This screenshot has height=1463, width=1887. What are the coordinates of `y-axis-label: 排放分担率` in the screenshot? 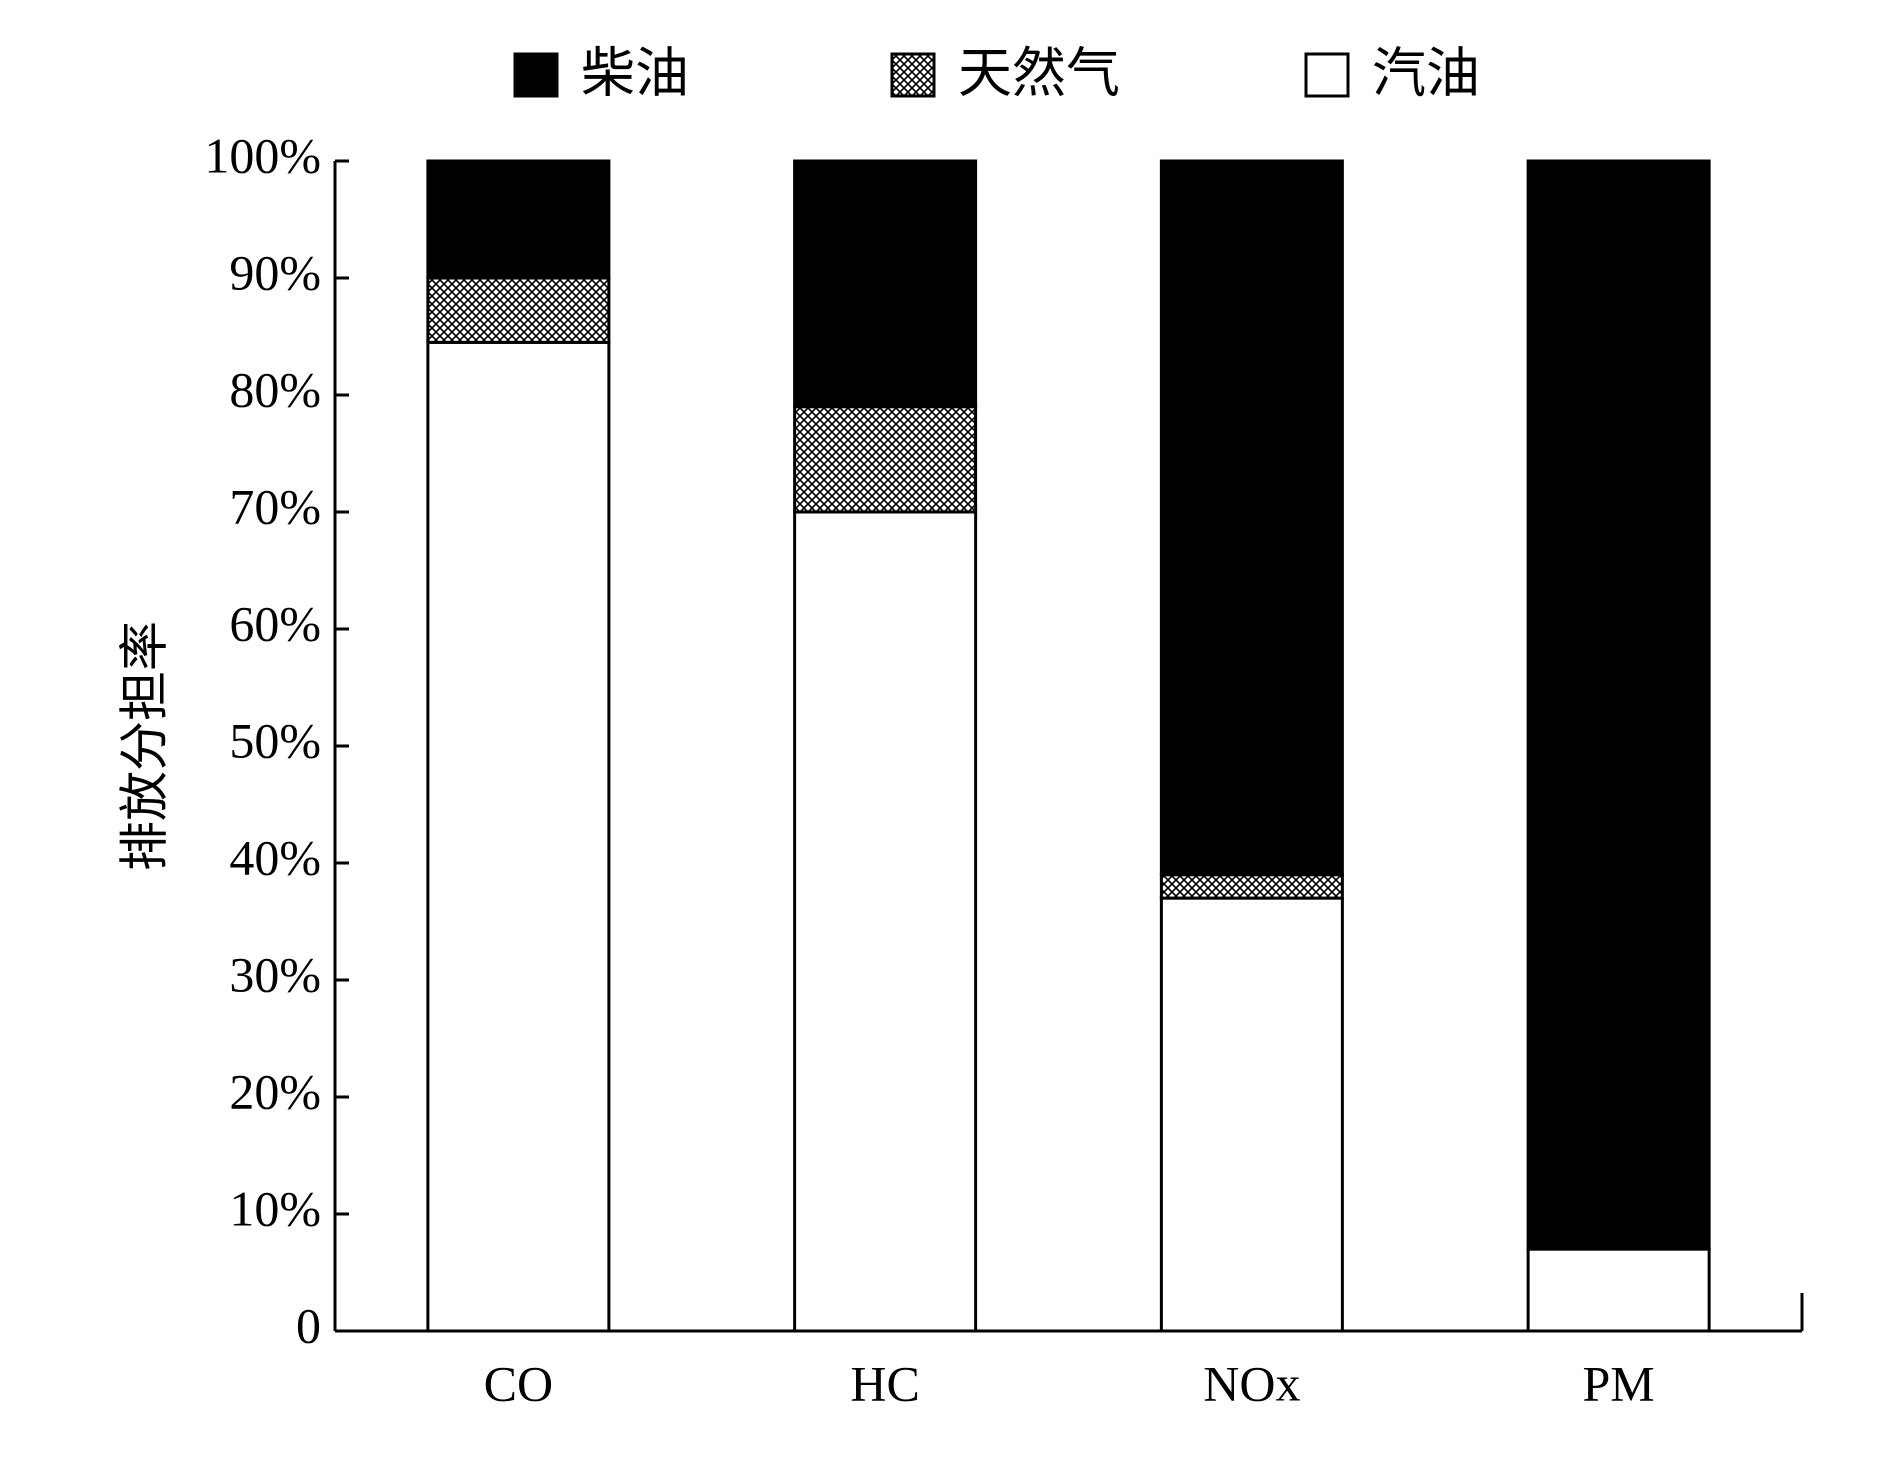 It's located at (144, 746).